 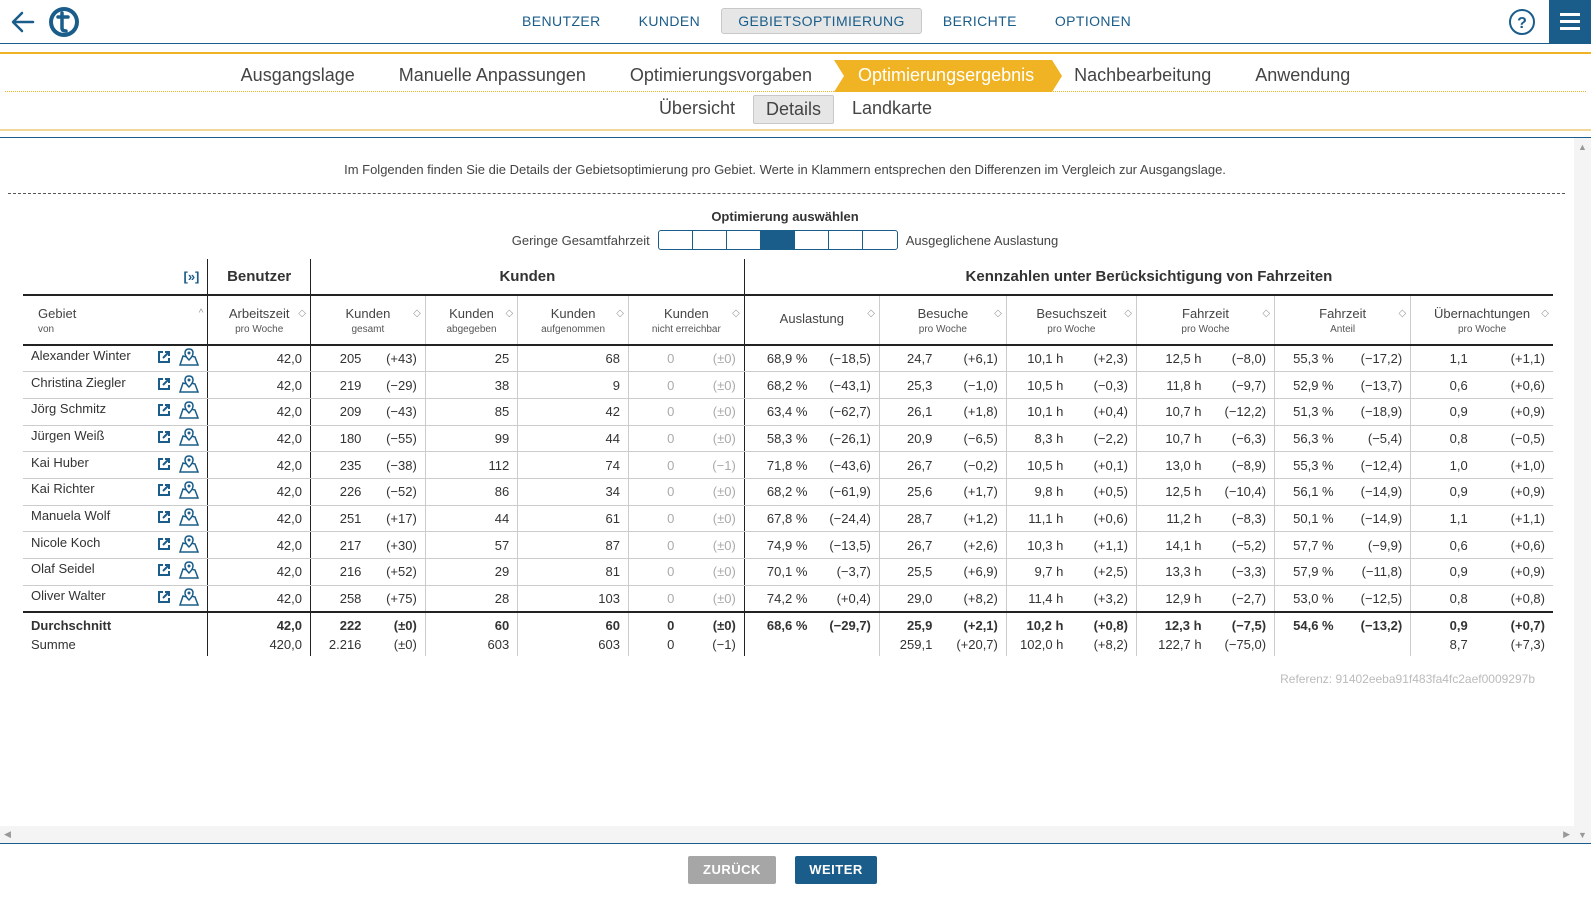 I want to click on sort-icon: ^, so click(x=201, y=313).